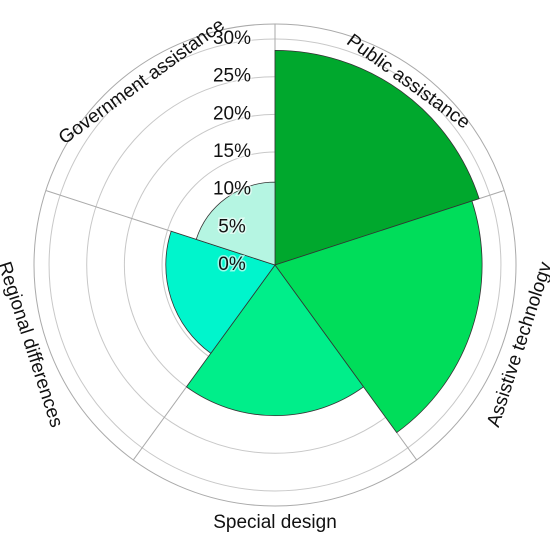 The image size is (550, 536). I want to click on r-tick-label: 30%, so click(232, 38).